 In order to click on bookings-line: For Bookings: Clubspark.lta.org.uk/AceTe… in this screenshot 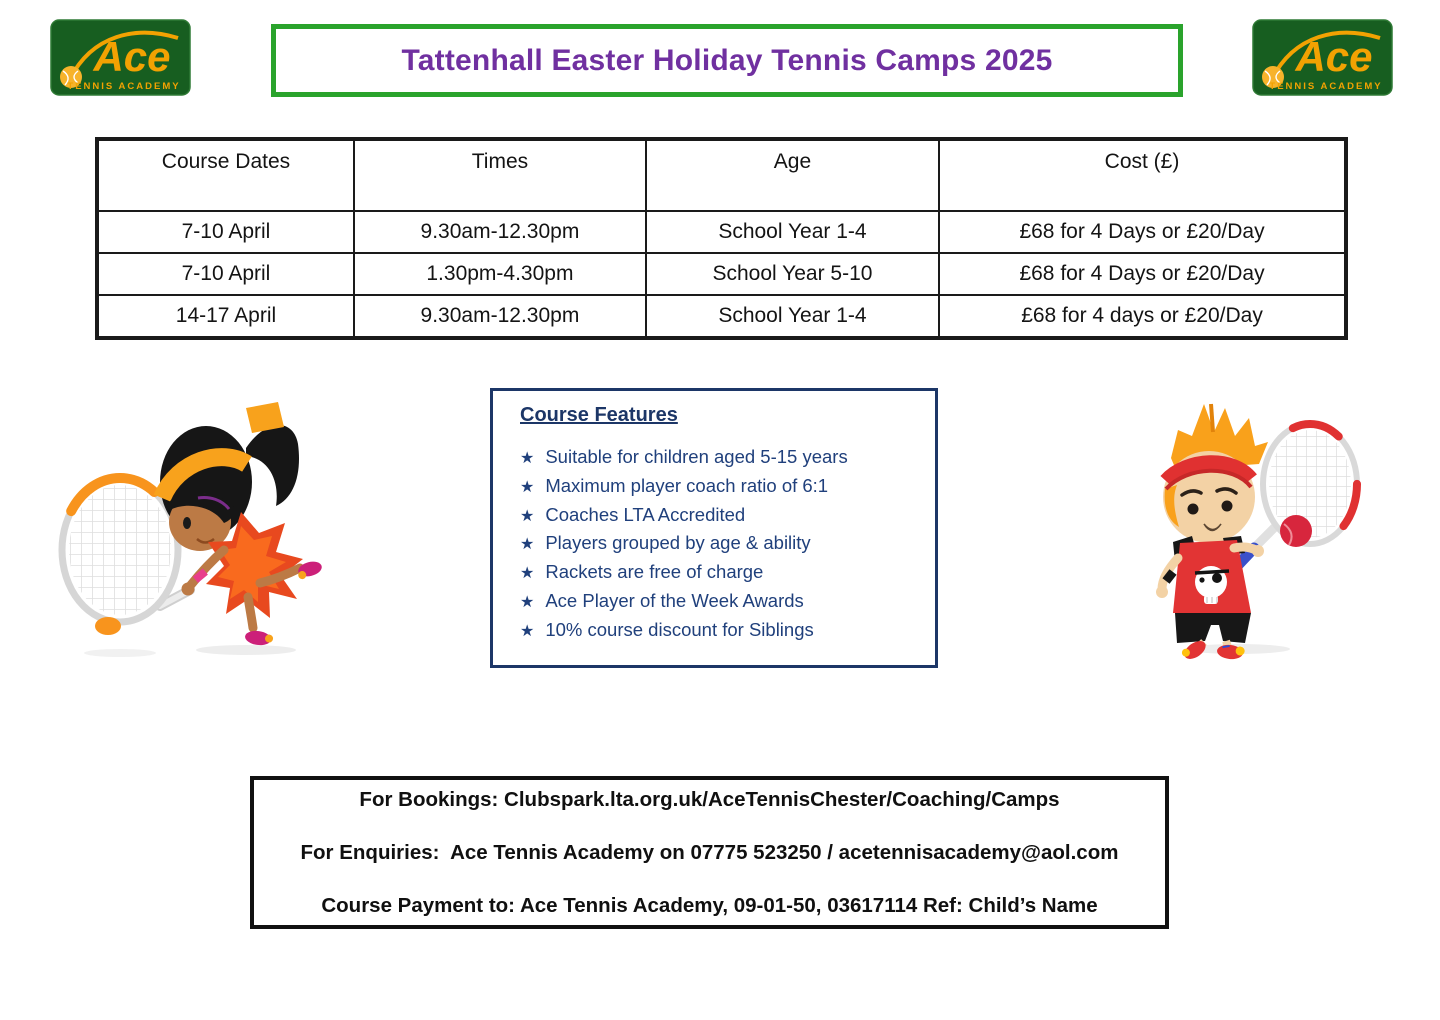, I will do `click(709, 799)`.